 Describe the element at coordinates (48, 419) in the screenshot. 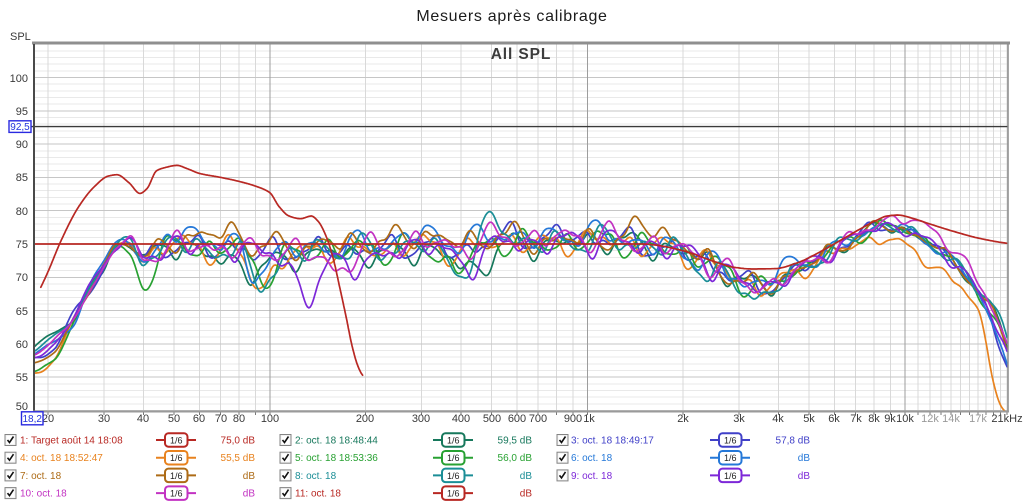

I see `svg-text: 20` at that location.